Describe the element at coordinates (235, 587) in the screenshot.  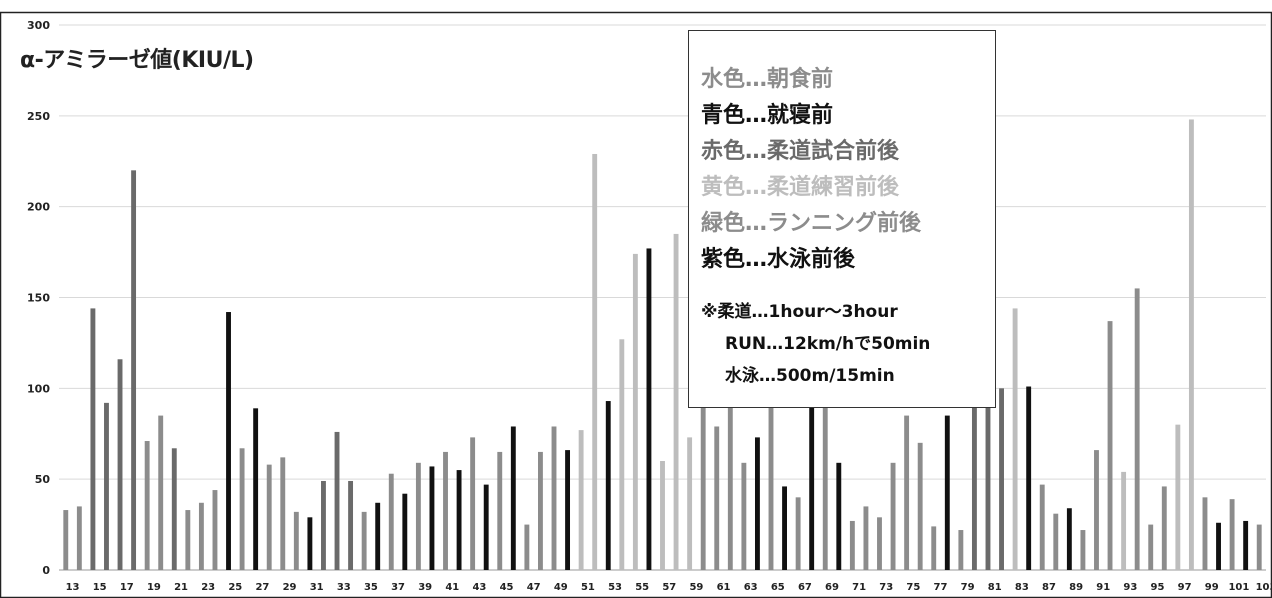
I see `x-tick-label: 25` at that location.